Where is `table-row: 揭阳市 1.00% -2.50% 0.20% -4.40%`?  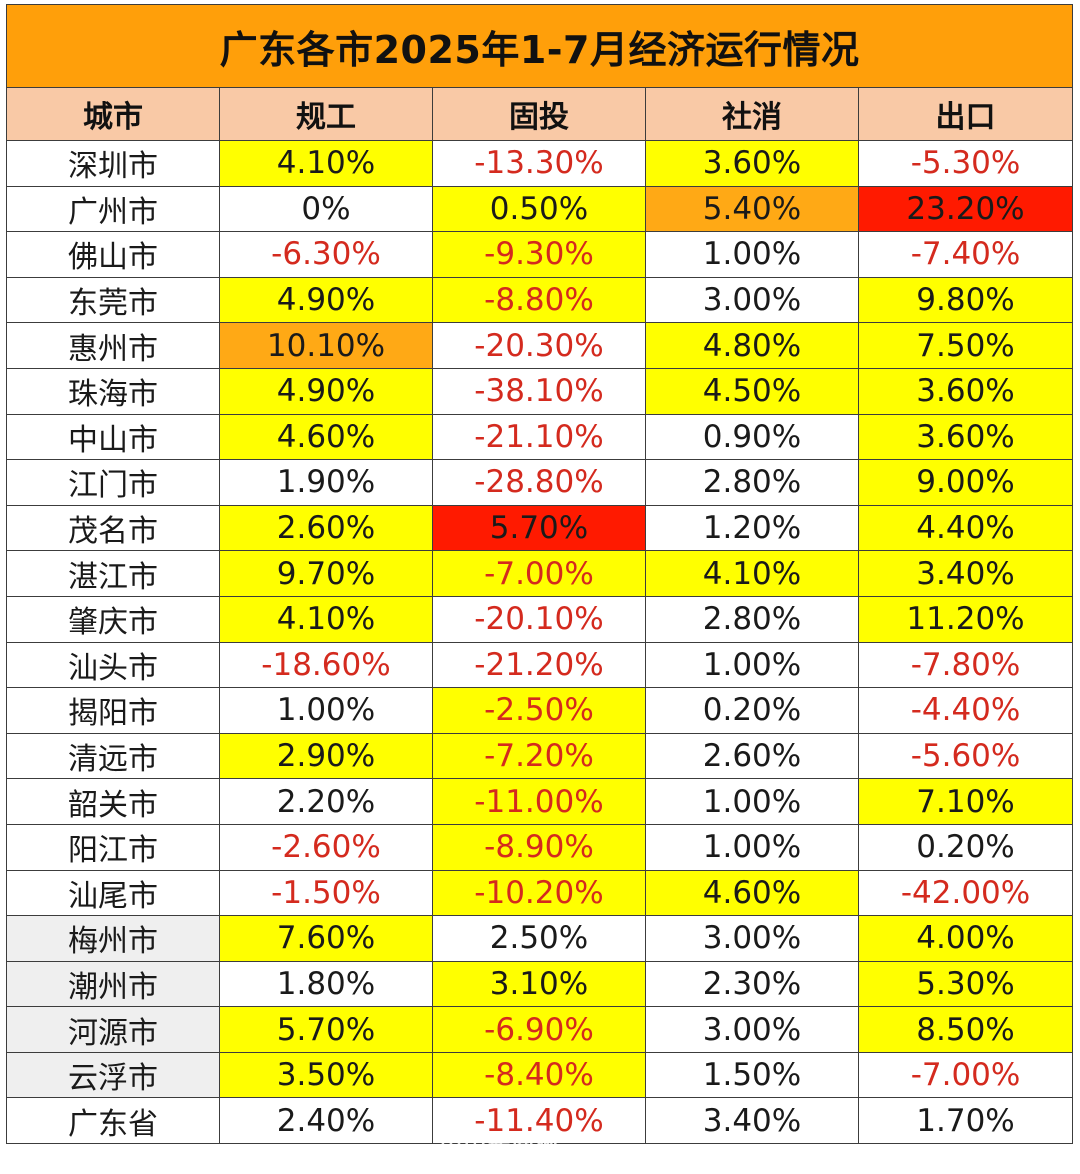
table-row: 揭阳市 1.00% -2.50% 0.20% -4.40% is located at coordinates (540, 710).